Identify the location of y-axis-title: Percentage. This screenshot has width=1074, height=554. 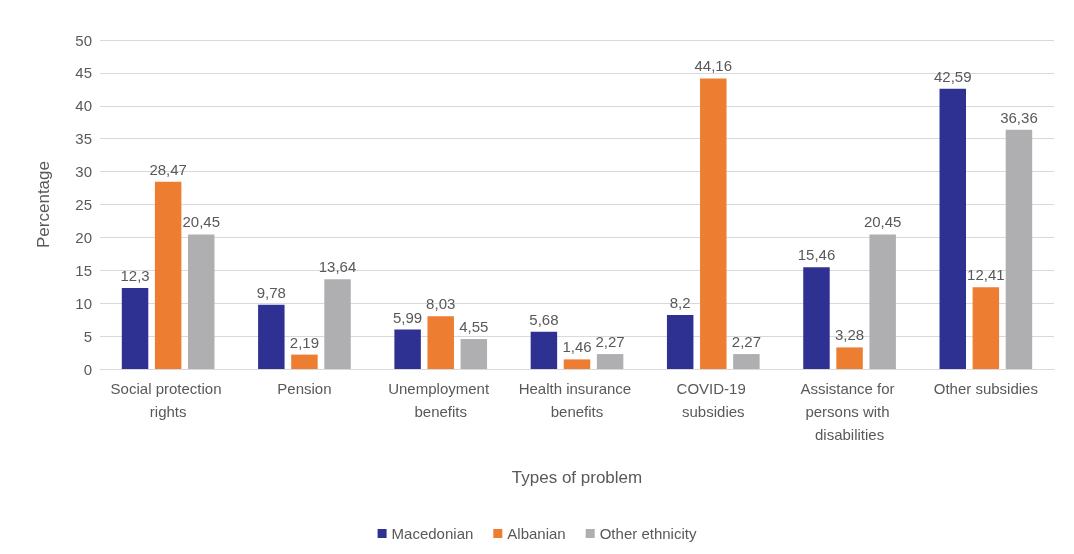
(43, 204).